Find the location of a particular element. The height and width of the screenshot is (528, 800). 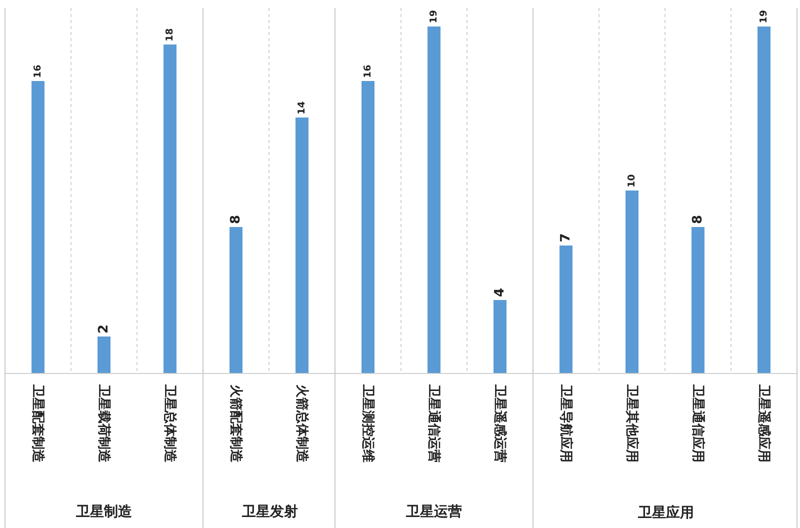

data-label: 2 is located at coordinates (104, 329).